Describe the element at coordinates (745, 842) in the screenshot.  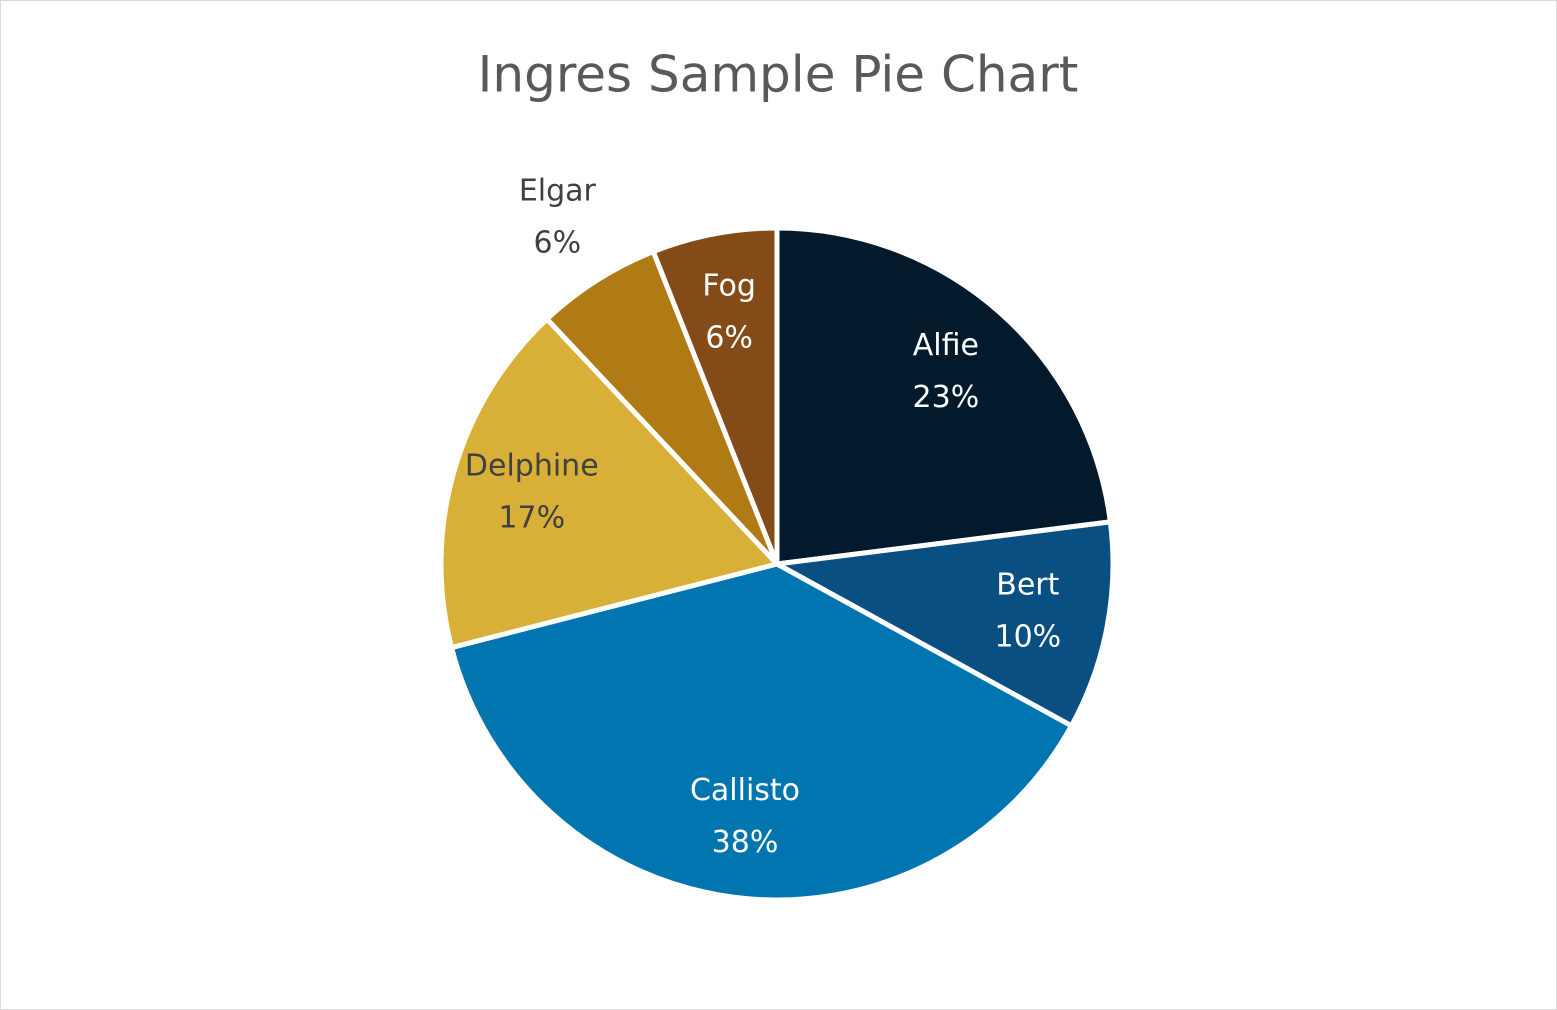
I see `slice-value-label: 38%` at that location.